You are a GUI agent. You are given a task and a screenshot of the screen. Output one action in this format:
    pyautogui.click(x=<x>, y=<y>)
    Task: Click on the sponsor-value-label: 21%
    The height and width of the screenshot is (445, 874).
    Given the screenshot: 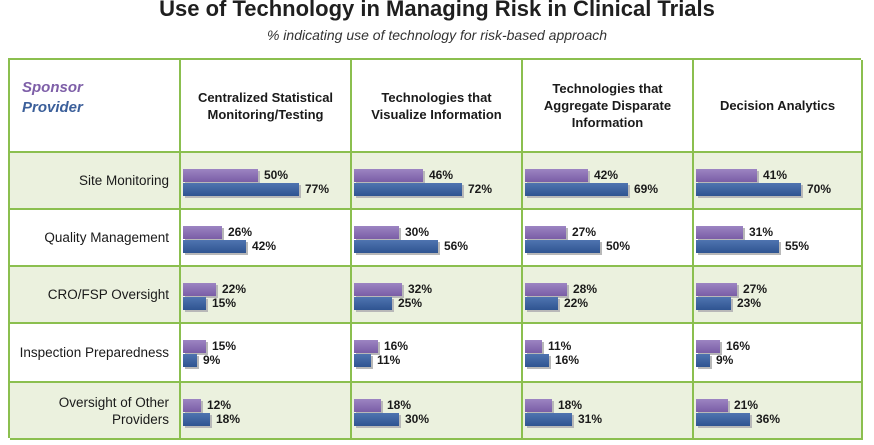 What is the action you would take?
    pyautogui.click(x=746, y=405)
    